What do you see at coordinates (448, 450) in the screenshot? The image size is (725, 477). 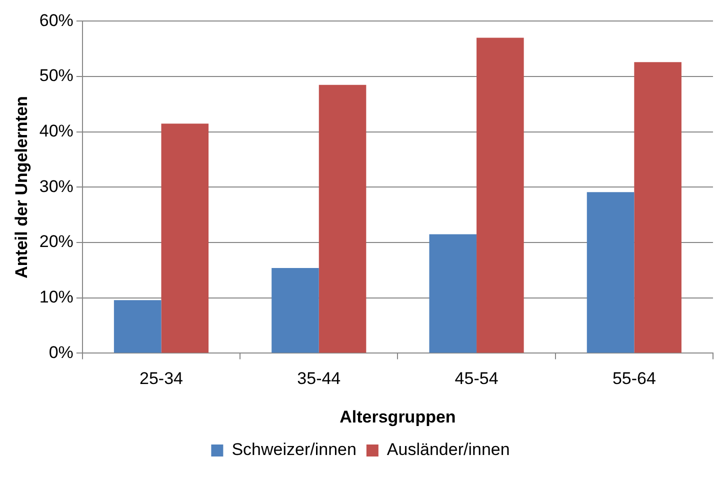 I see `legend-label: Ausländer/innen` at bounding box center [448, 450].